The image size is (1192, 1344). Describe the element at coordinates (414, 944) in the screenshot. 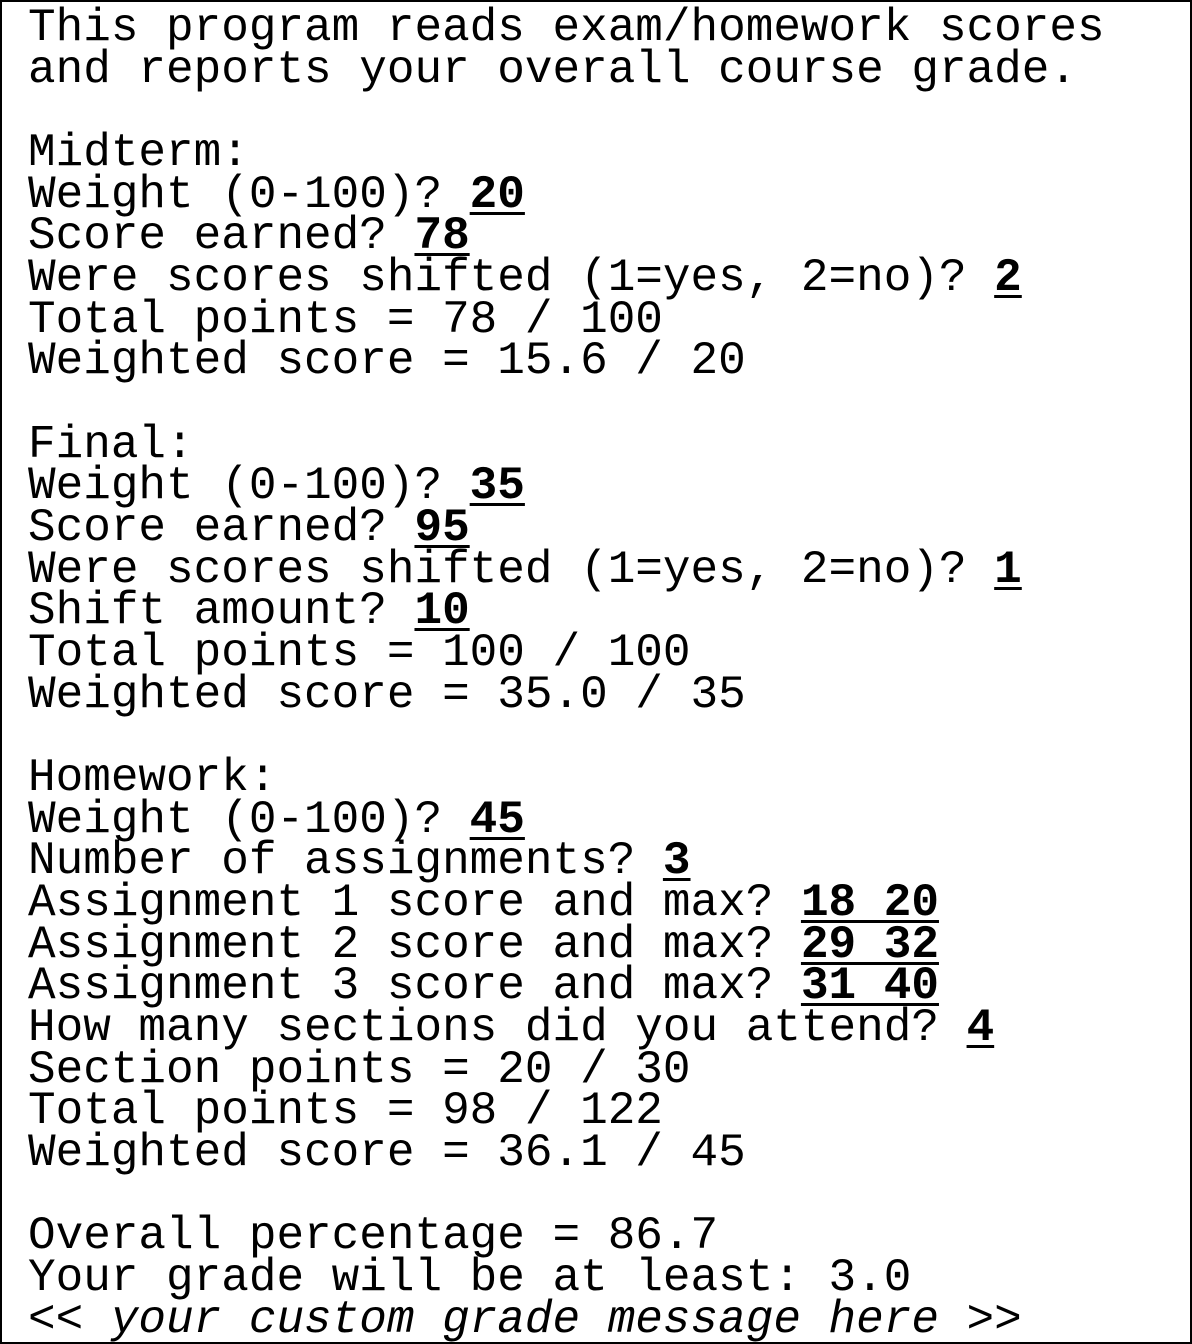

I see `prompt: Assignment 2 score and max?` at that location.